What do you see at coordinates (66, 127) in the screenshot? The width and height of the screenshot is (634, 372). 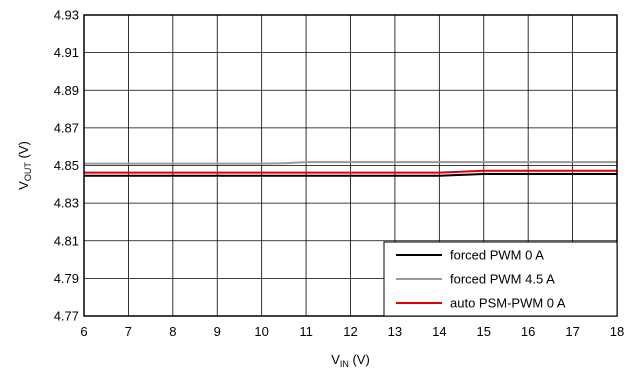 I see `y-tick-label: 4.87` at bounding box center [66, 127].